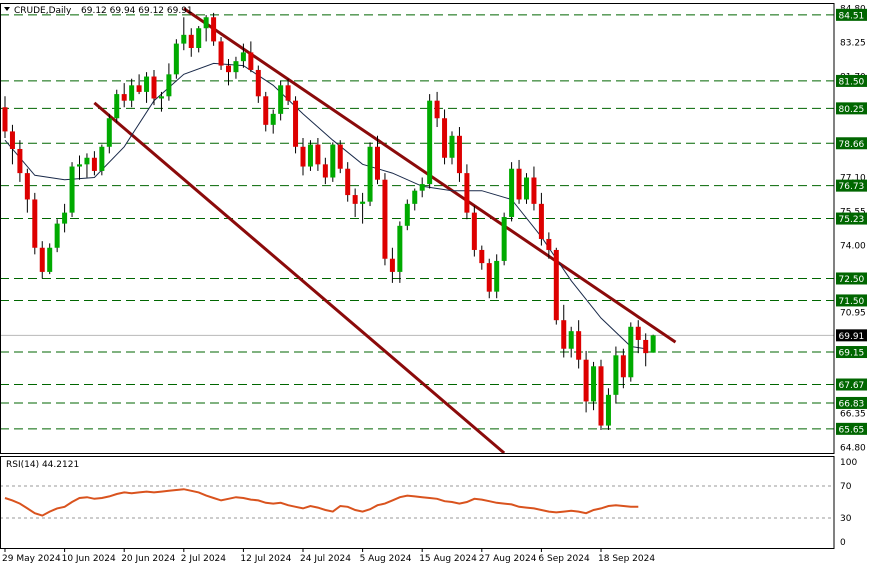  Describe the element at coordinates (853, 414) in the screenshot. I see `y-tick-label: 66.35` at that location.